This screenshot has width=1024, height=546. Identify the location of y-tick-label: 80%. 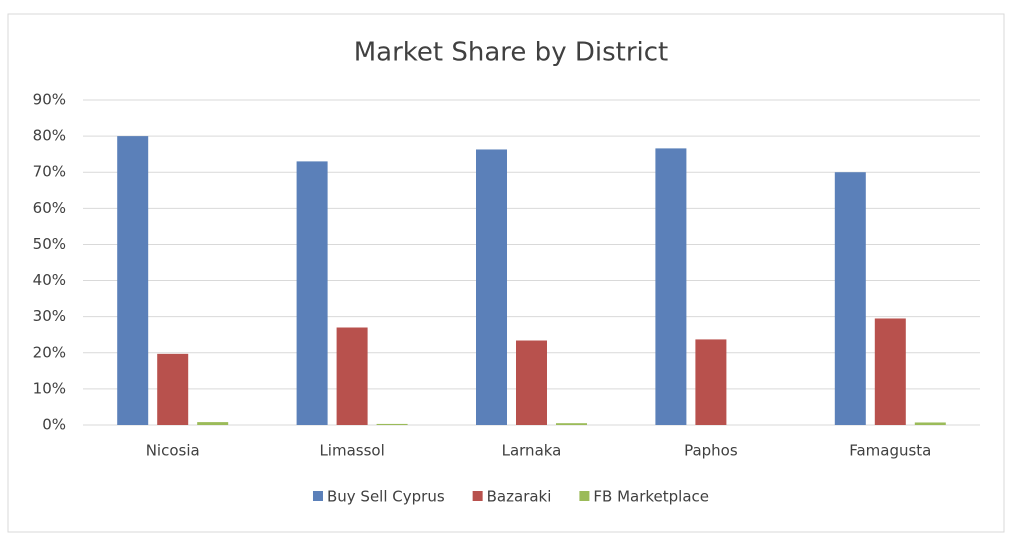
(49, 136).